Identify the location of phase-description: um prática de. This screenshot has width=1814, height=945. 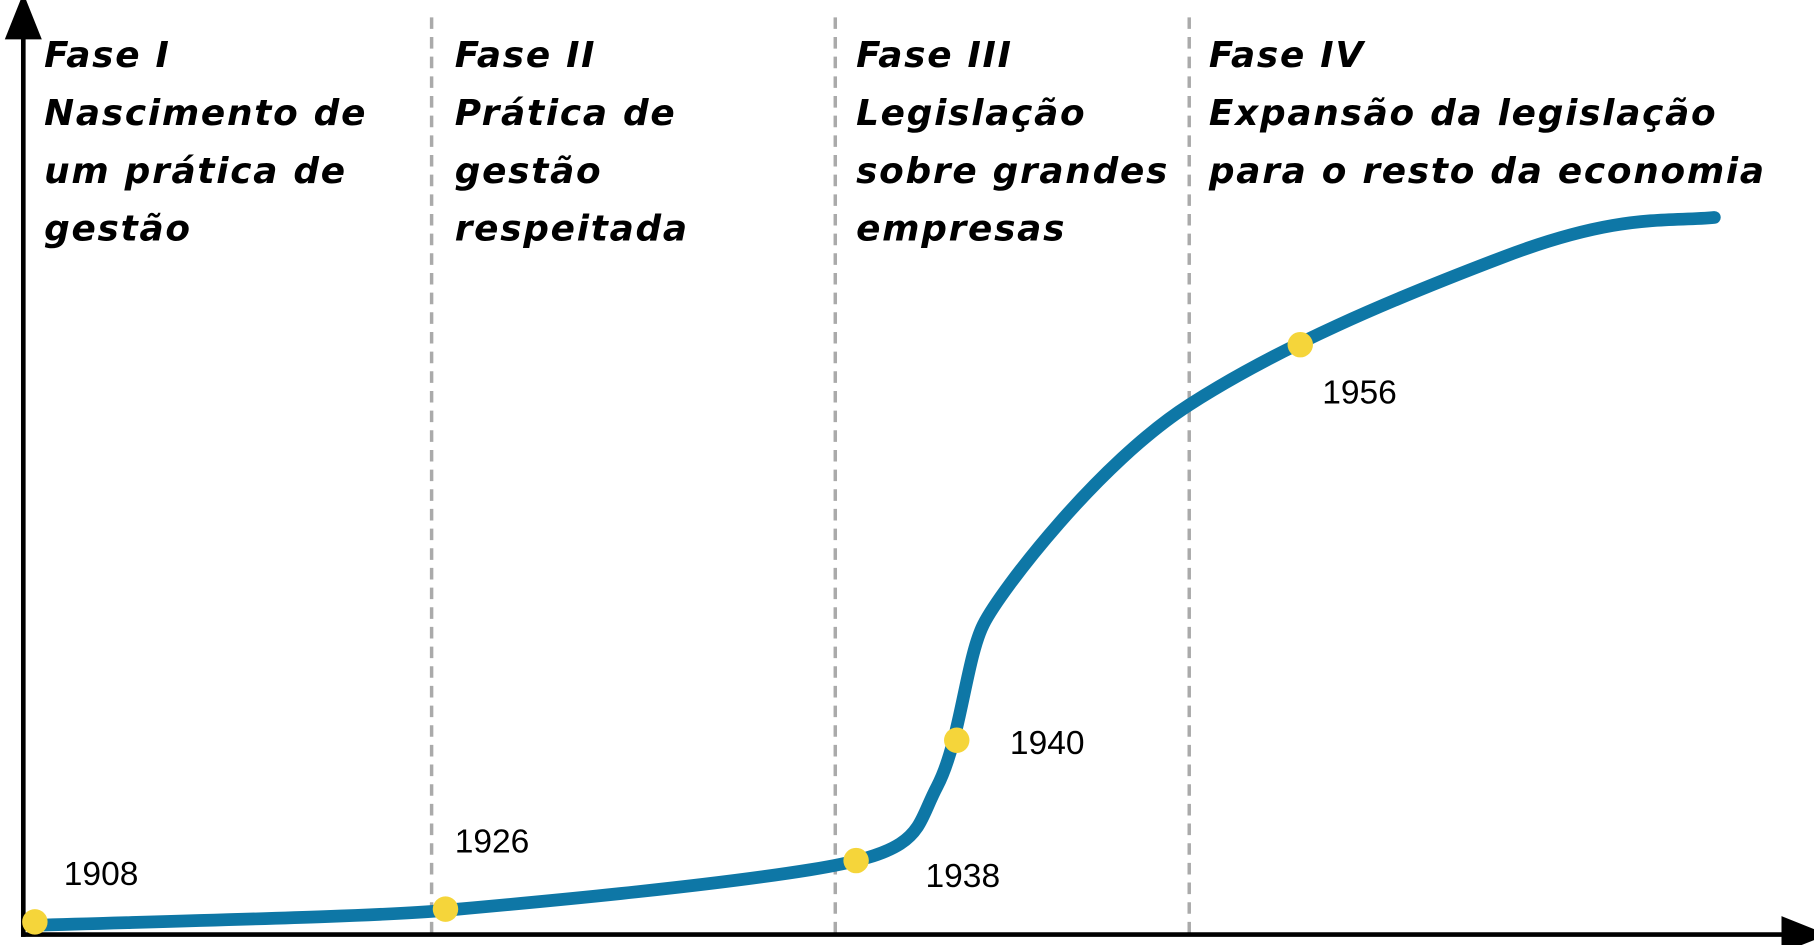
(195, 171).